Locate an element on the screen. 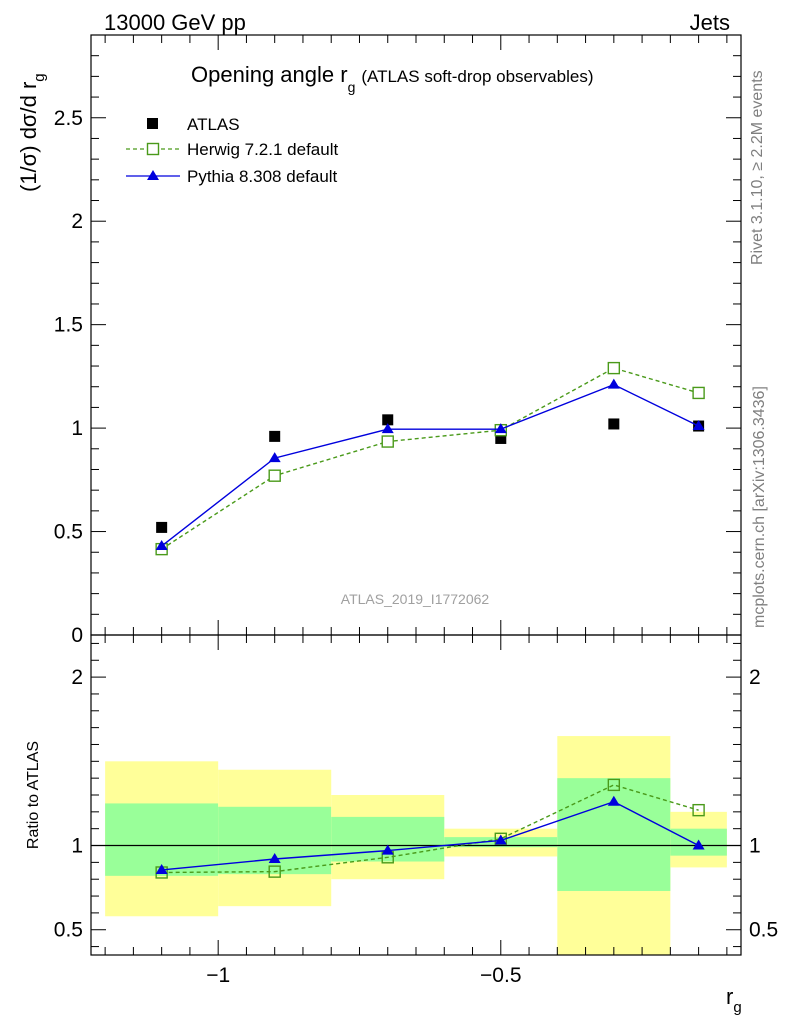 The height and width of the screenshot is (1024, 786). ratio-xlabel: rg is located at coordinates (734, 1000).